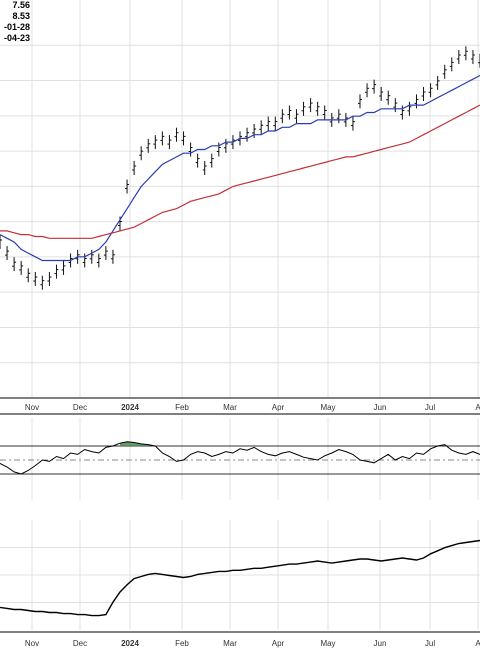  Describe the element at coordinates (16, 38) in the screenshot. I see `info-line-4: -04-23` at that location.